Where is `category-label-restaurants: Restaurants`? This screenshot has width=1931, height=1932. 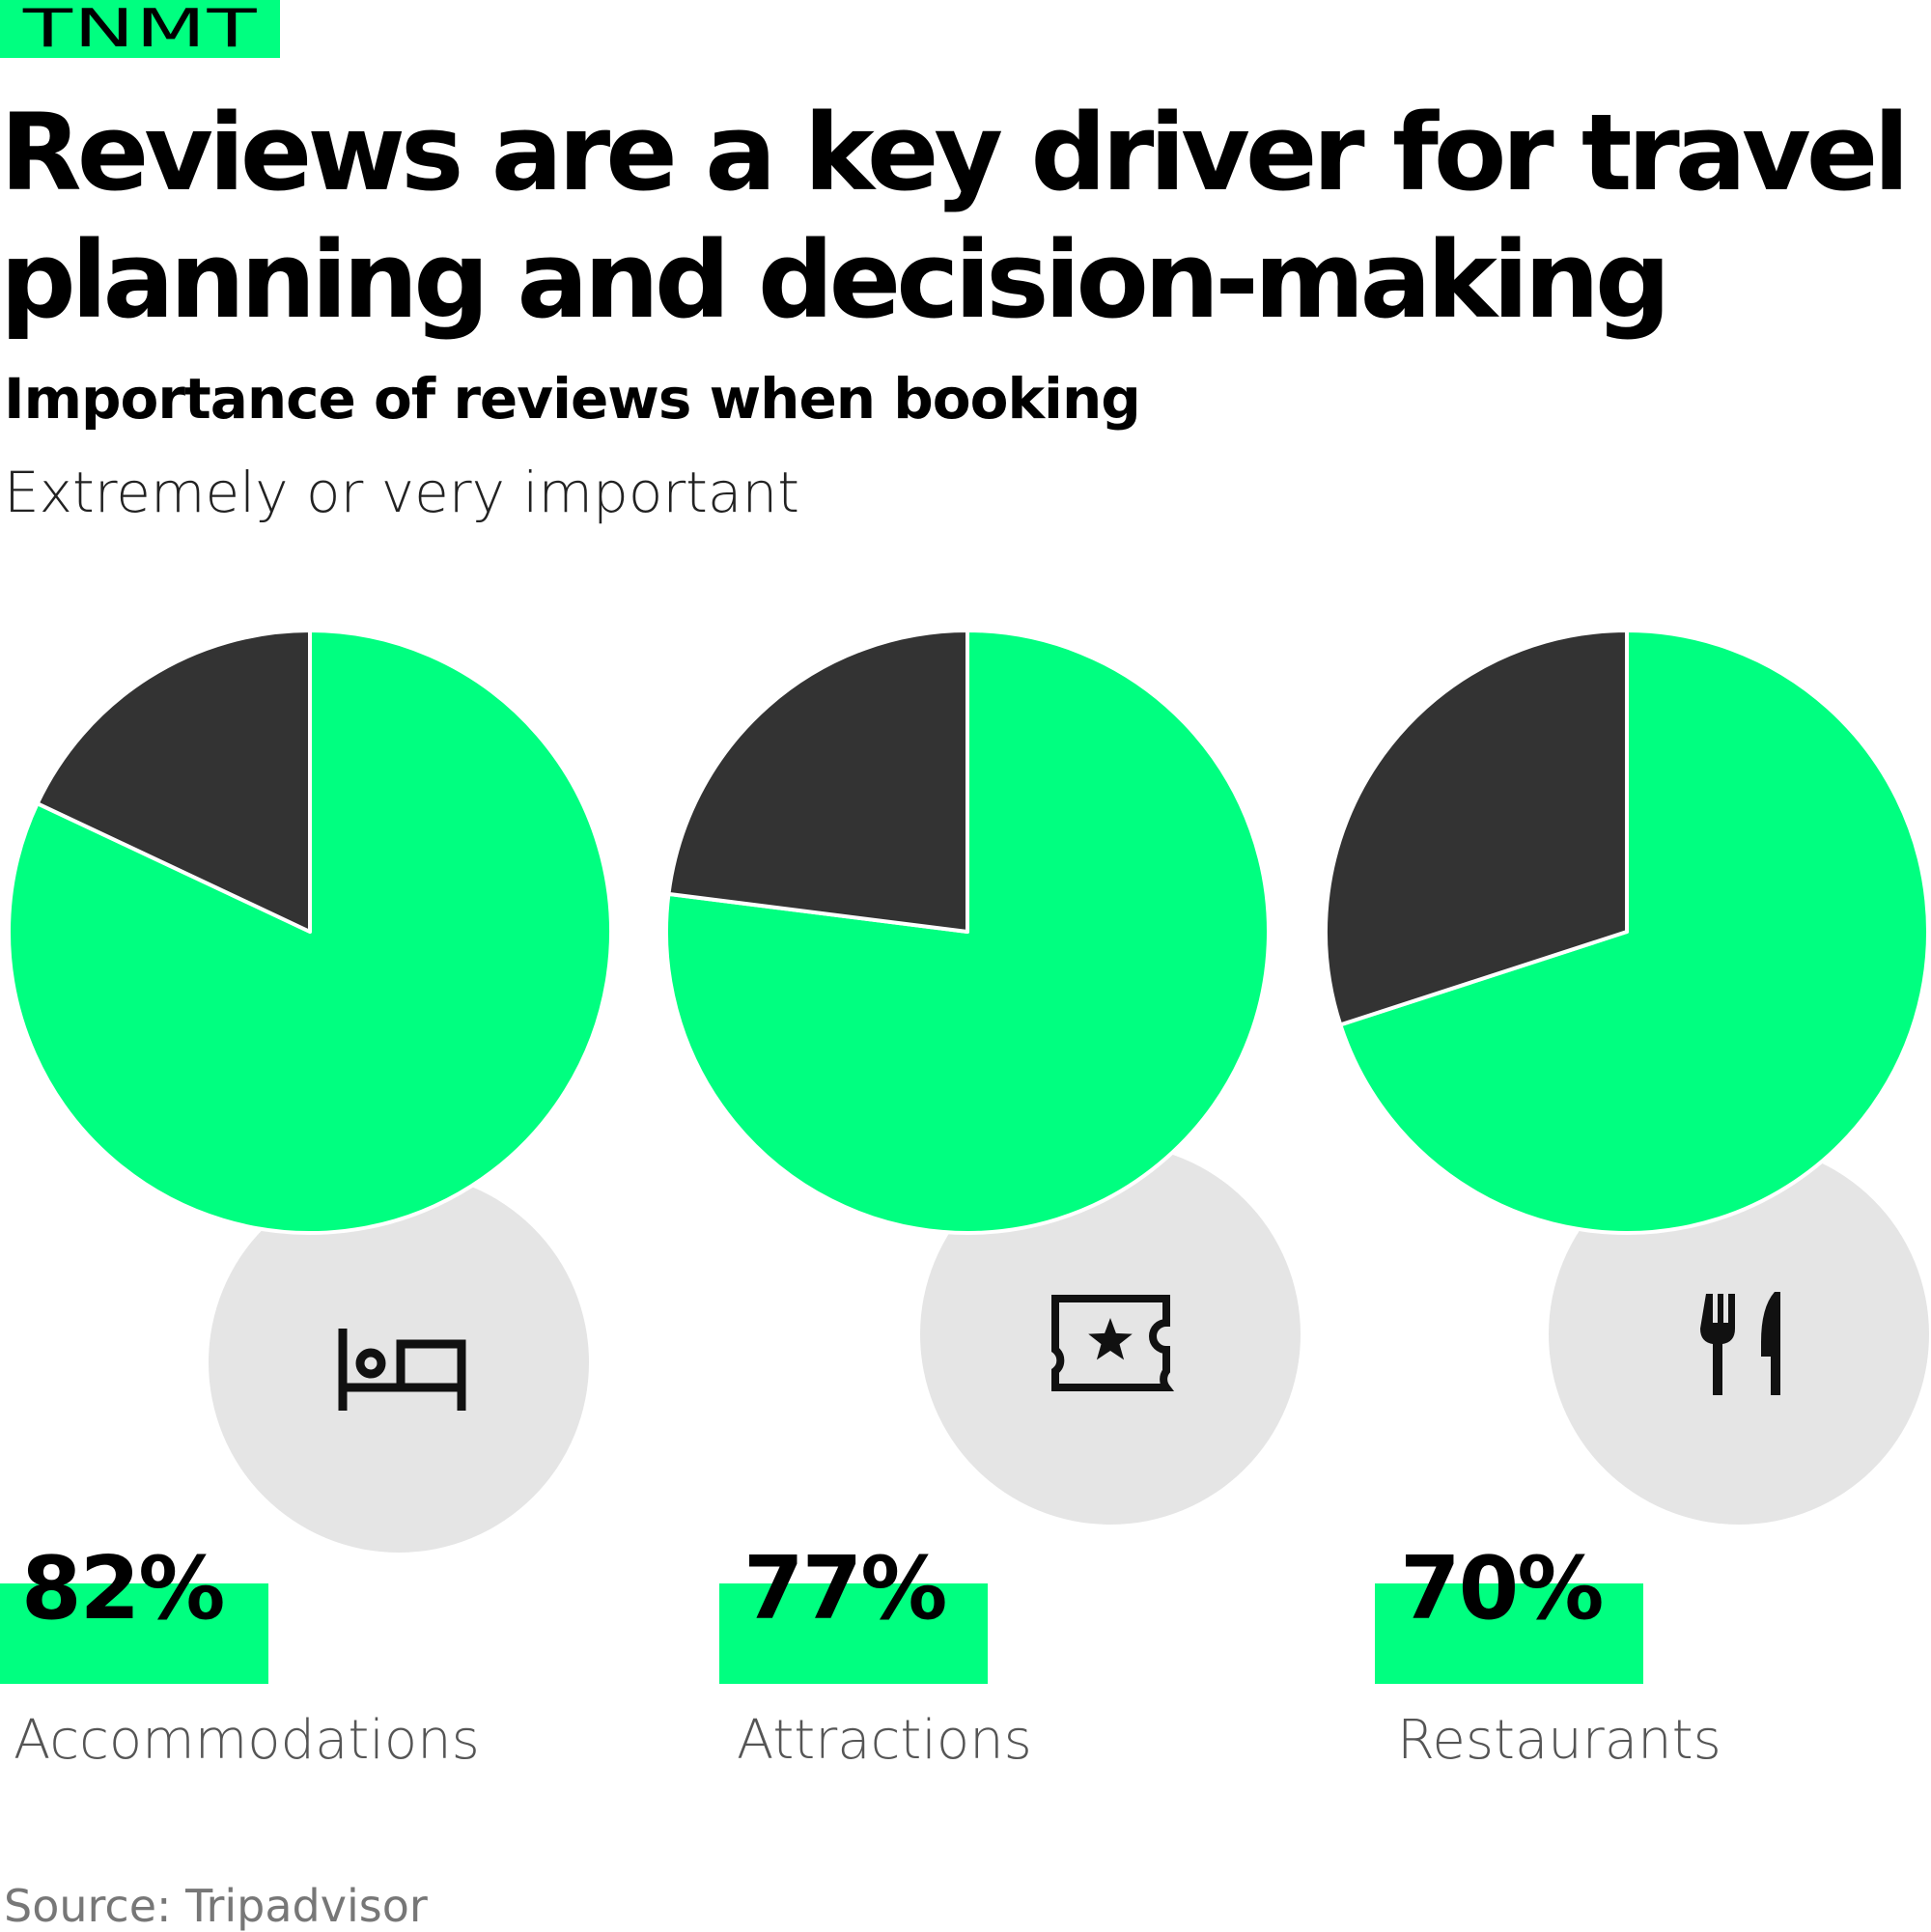 category-label-restaurants: Restaurants is located at coordinates (1559, 1741).